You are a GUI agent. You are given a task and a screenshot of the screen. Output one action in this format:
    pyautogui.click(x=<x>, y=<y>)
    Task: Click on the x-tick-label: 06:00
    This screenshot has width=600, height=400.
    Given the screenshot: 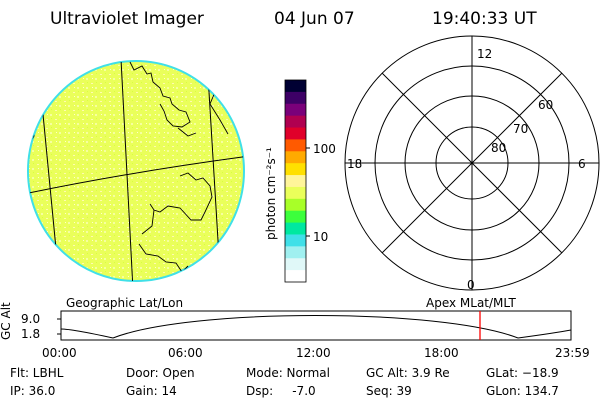 What is the action you would take?
    pyautogui.click(x=185, y=353)
    